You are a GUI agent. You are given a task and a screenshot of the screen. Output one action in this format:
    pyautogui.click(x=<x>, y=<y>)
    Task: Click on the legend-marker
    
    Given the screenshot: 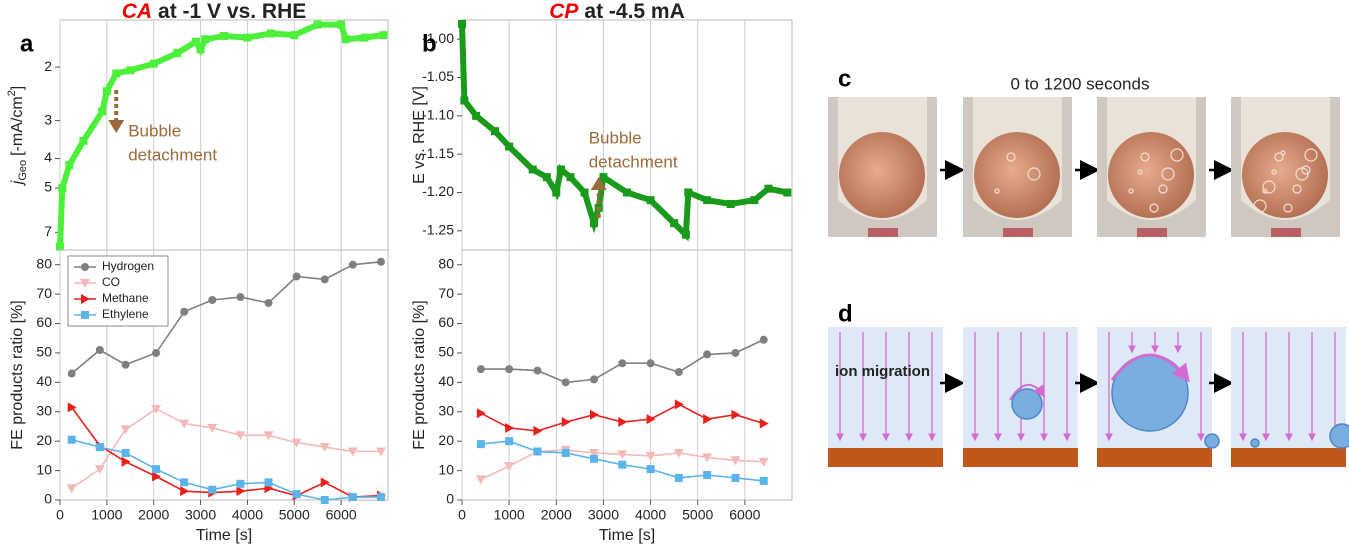 What is the action you would take?
    pyautogui.click(x=85, y=299)
    